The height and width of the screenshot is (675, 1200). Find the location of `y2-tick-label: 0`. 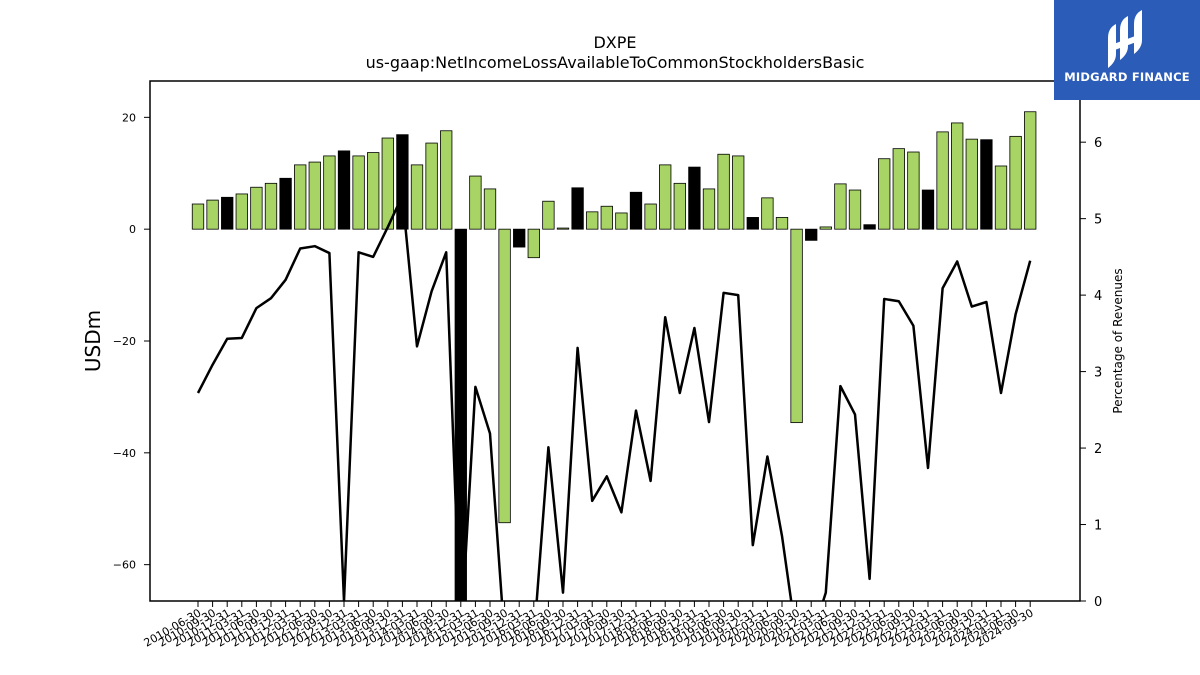

y2-tick-label: 0 is located at coordinates (1098, 602).